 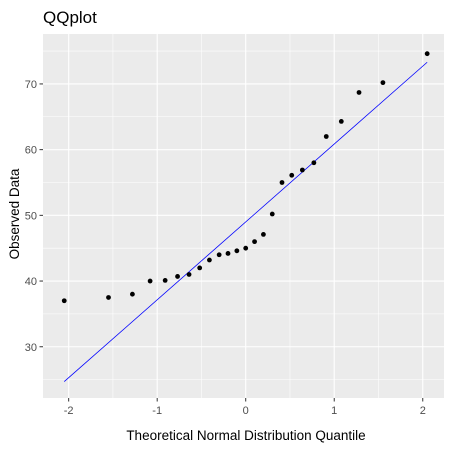 What do you see at coordinates (334, 411) in the screenshot?
I see `x-tick-label: 1` at bounding box center [334, 411].